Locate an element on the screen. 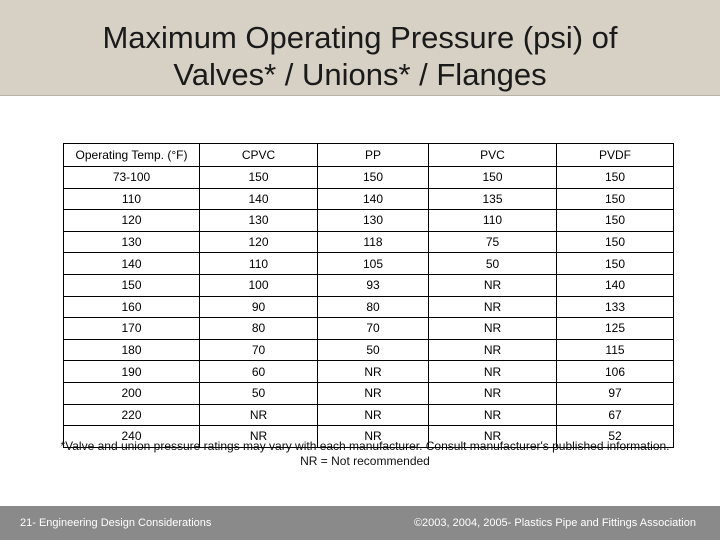 This screenshot has width=720, height=540. header-cell: CPVC is located at coordinates (258, 155).